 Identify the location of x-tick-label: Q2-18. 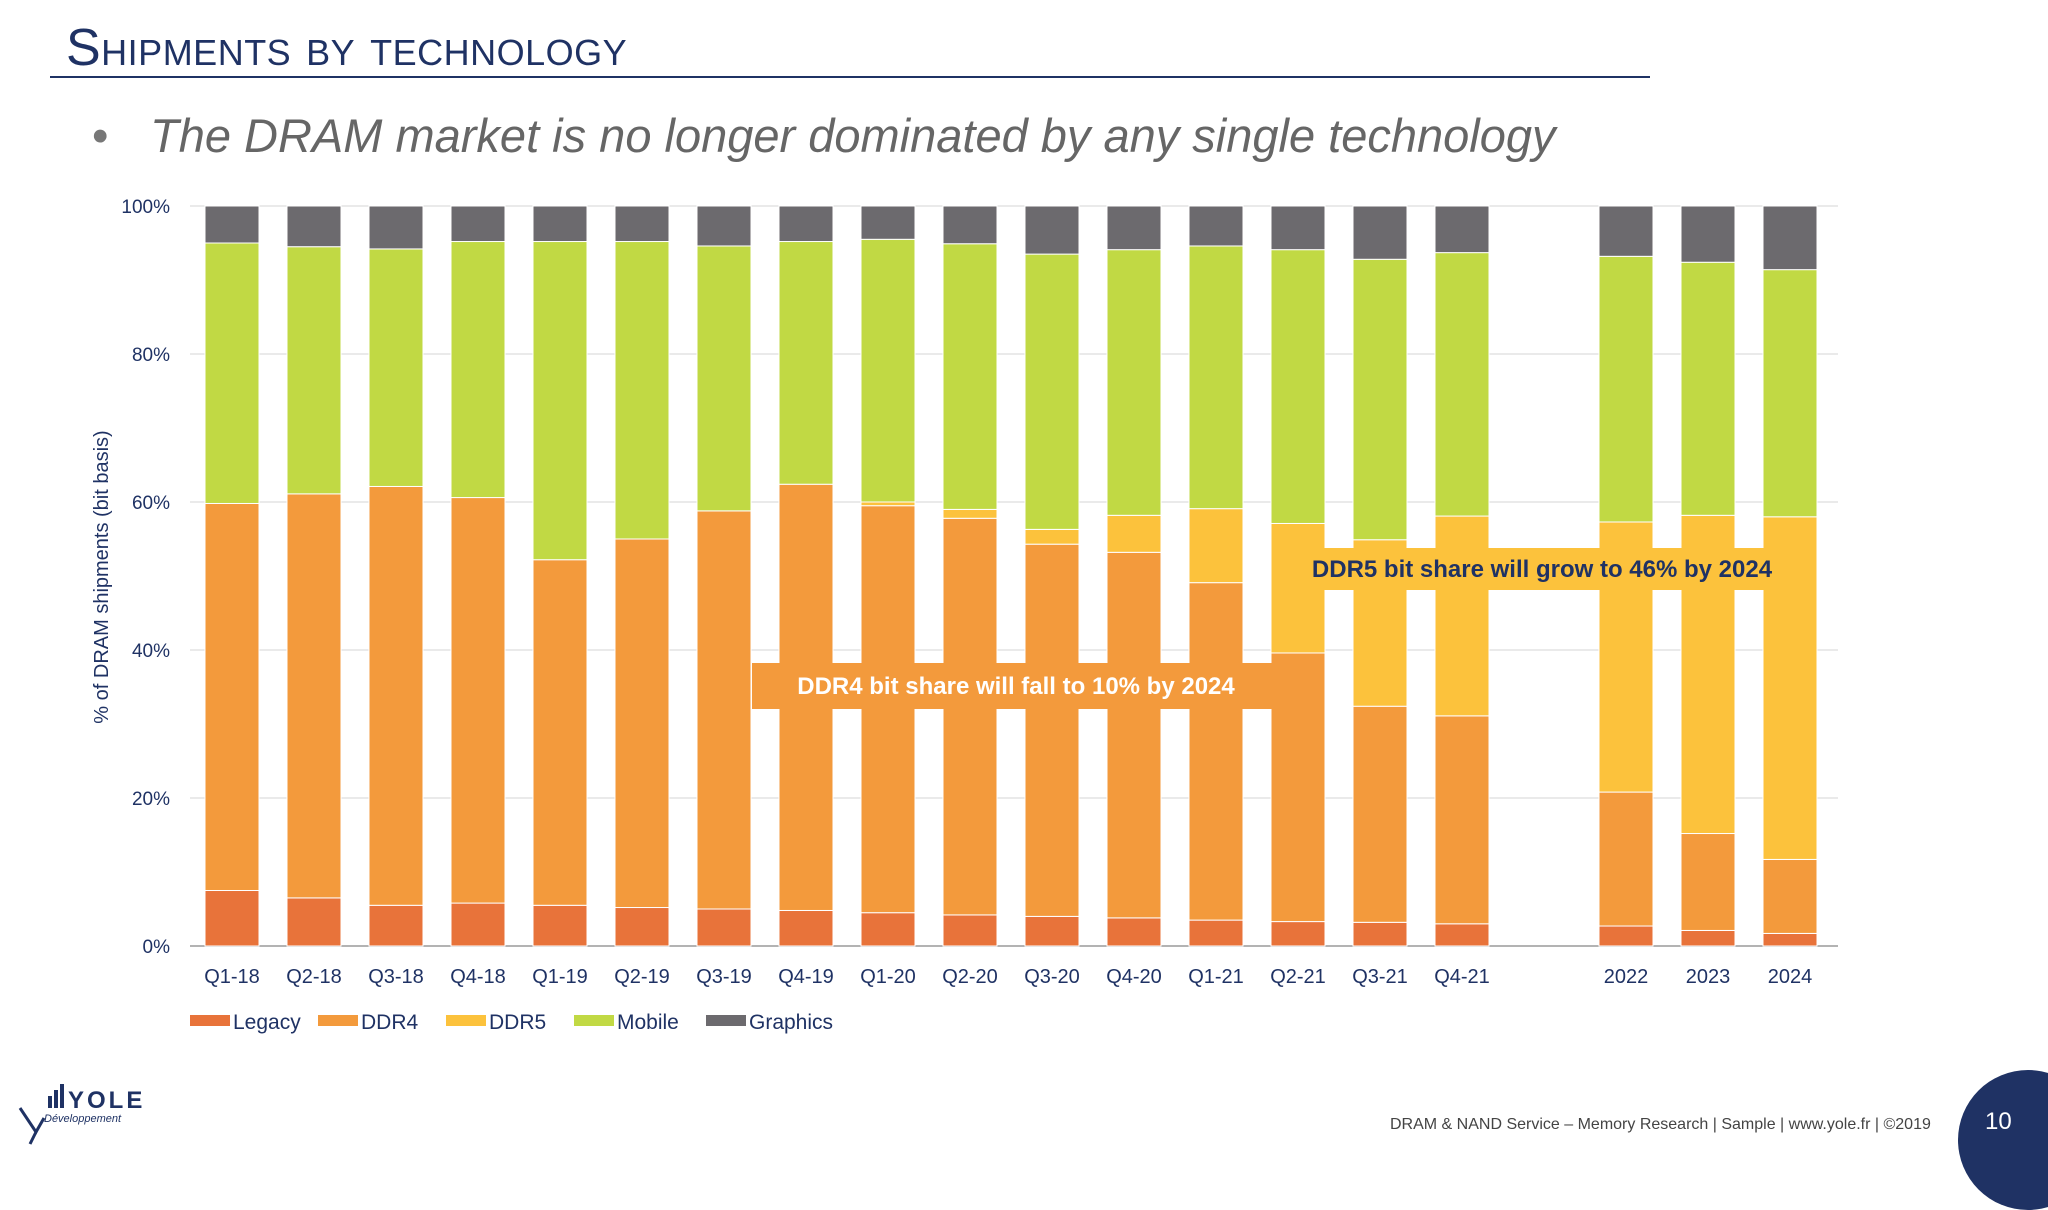
(314, 977).